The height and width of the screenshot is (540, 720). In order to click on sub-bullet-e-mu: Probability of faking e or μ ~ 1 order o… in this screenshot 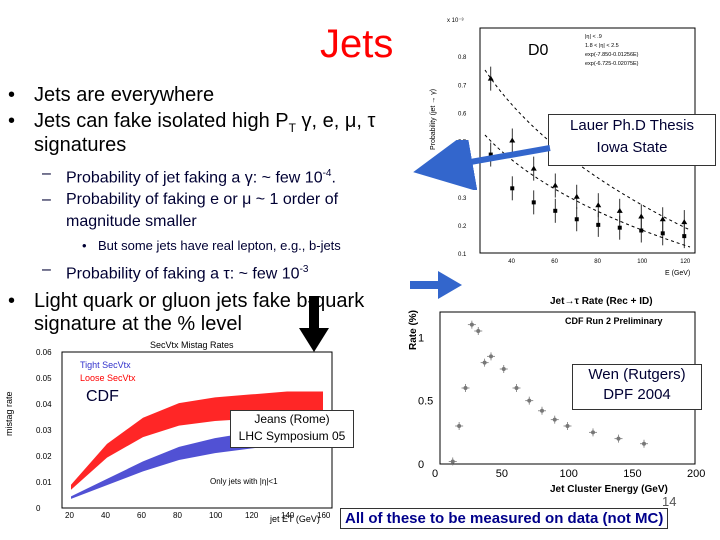, I will do `click(202, 199)`.